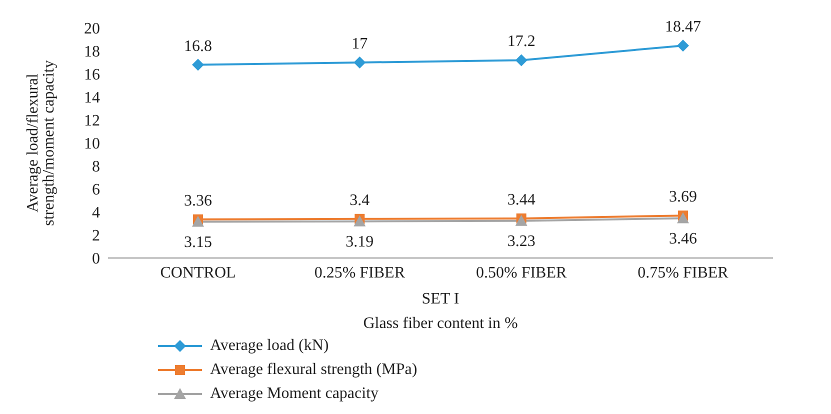  What do you see at coordinates (96, 236) in the screenshot?
I see `y-tick-label: 2` at bounding box center [96, 236].